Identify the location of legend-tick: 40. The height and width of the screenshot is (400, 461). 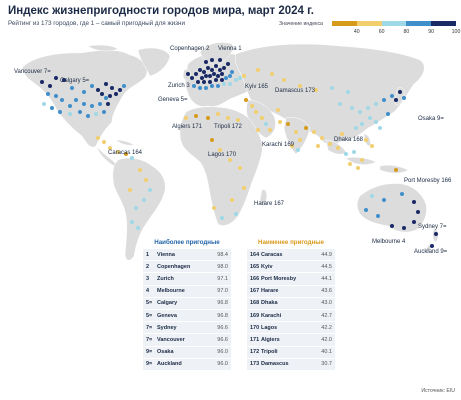
(356, 31).